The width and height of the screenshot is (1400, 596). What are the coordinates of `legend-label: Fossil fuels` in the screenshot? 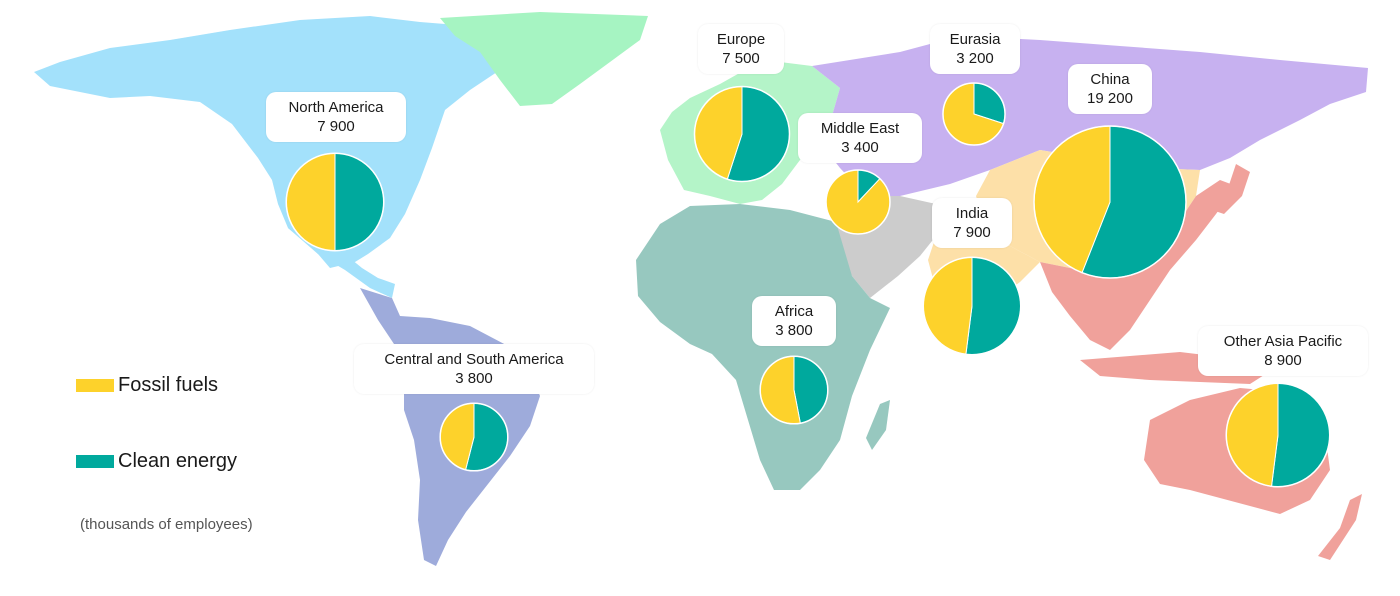 It's located at (168, 385).